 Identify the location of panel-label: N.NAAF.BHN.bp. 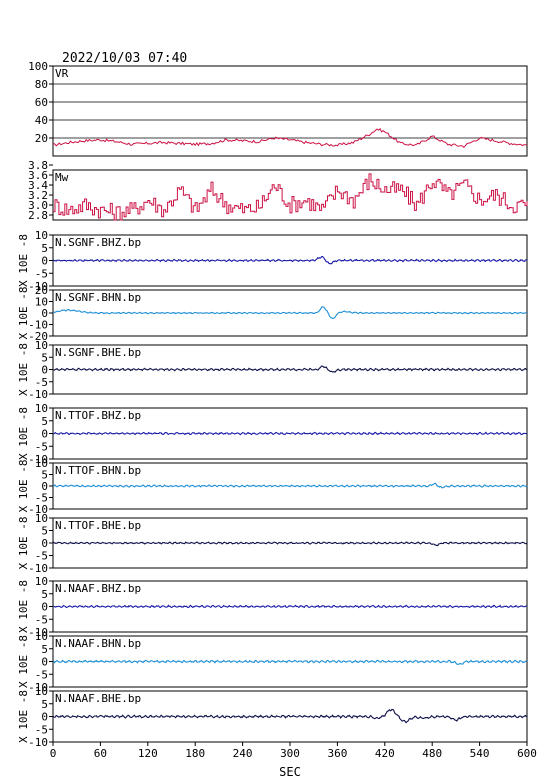
(98, 643).